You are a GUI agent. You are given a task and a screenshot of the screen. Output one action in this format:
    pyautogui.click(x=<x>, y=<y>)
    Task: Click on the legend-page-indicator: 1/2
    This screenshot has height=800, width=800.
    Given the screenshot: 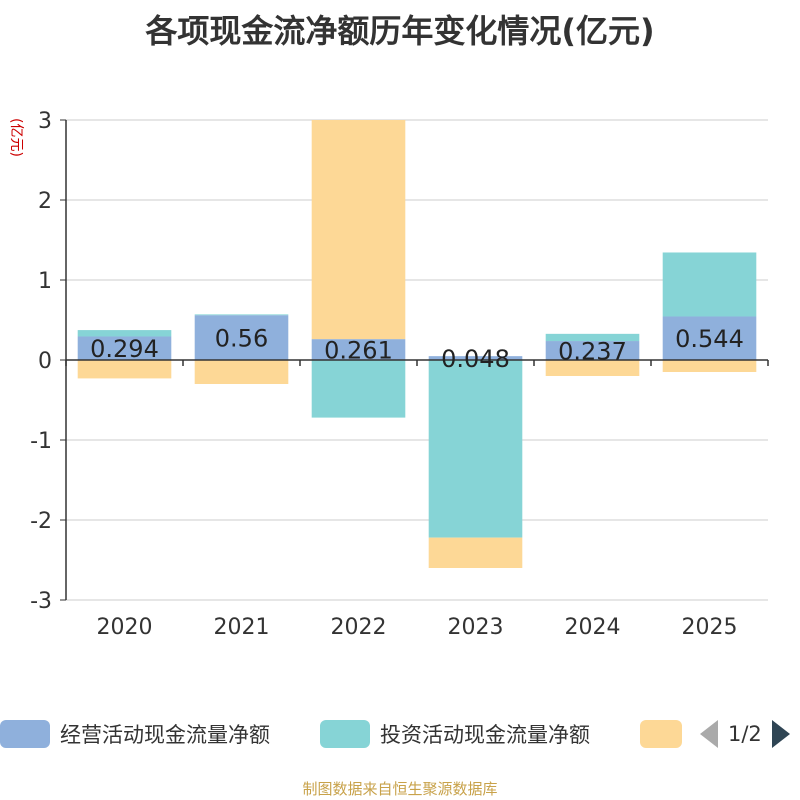 What is the action you would take?
    pyautogui.click(x=745, y=734)
    